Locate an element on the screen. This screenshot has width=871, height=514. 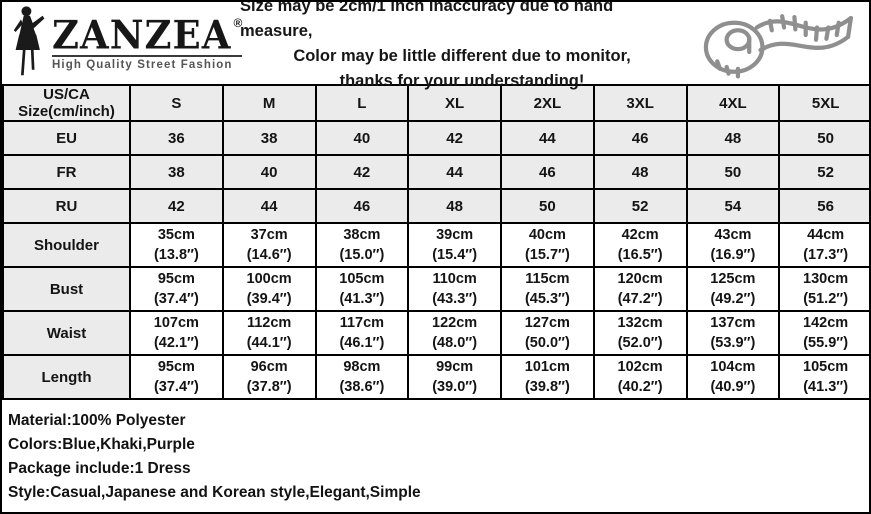
row-label: Bust is located at coordinates (66, 289).